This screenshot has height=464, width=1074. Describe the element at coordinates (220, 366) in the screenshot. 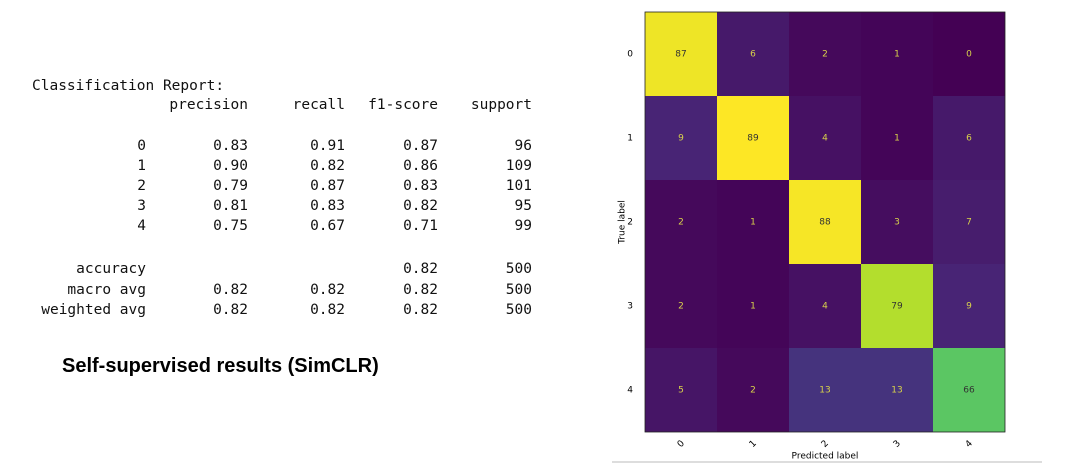

I see `caption: Self-supervised results (SimCLR)` at that location.